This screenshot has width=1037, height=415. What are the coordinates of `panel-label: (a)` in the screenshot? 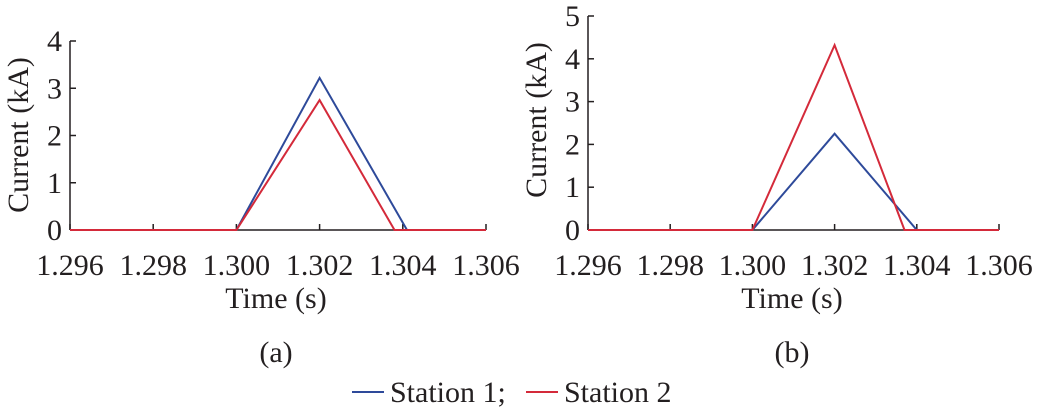 It's located at (275, 352).